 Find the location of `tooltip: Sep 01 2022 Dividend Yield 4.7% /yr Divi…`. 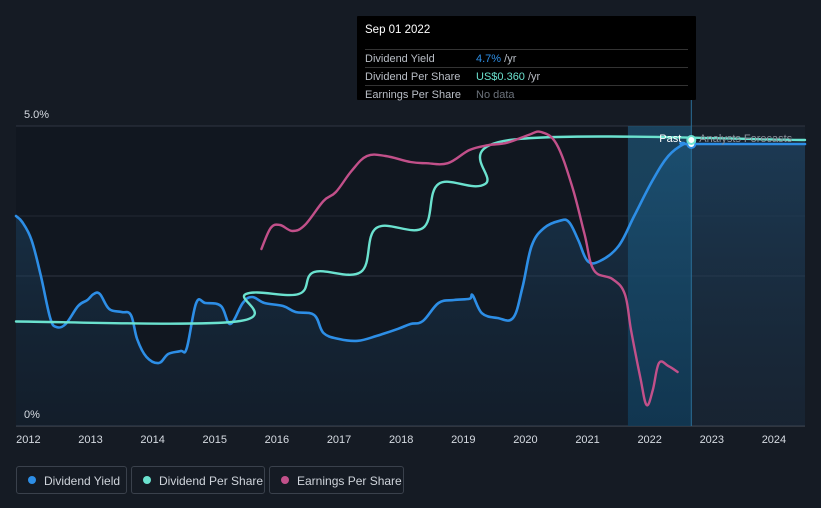

tooltip: Sep 01 2022 Dividend Yield 4.7% /yr Divi… is located at coordinates (526, 58).